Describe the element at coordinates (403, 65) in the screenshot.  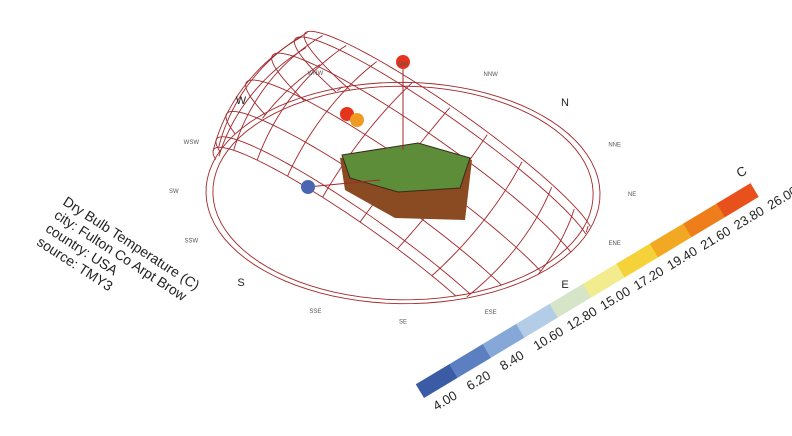
I see `compass-label: NW` at that location.